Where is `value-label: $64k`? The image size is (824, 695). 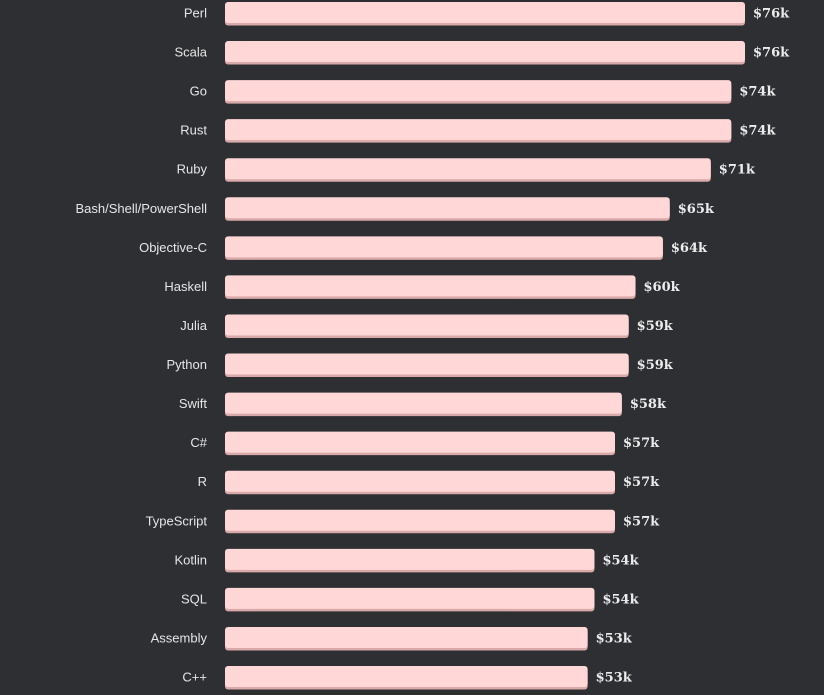 value-label: $64k is located at coordinates (689, 248).